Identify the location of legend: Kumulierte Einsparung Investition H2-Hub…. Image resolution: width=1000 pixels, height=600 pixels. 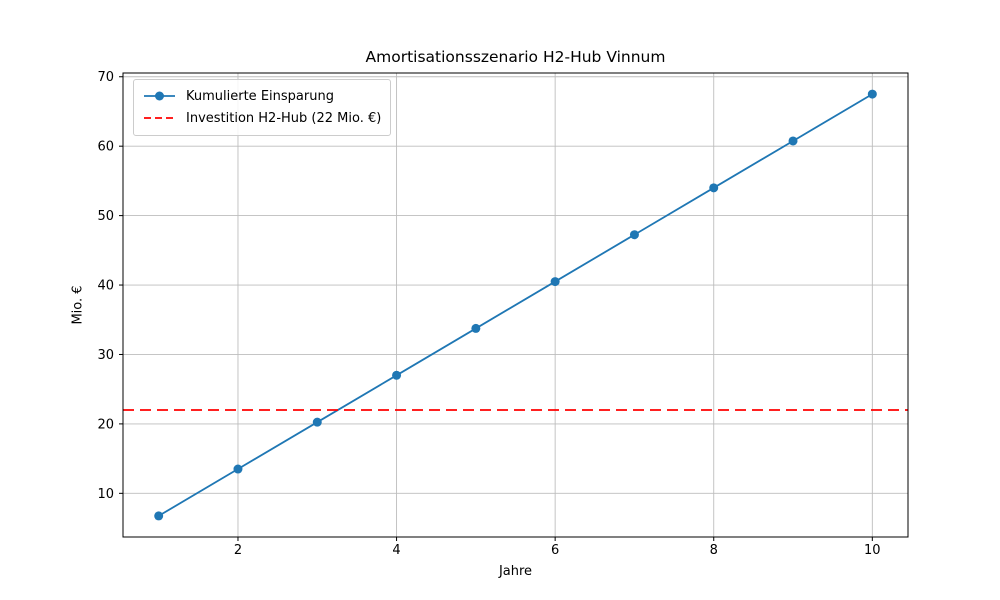
(262, 107).